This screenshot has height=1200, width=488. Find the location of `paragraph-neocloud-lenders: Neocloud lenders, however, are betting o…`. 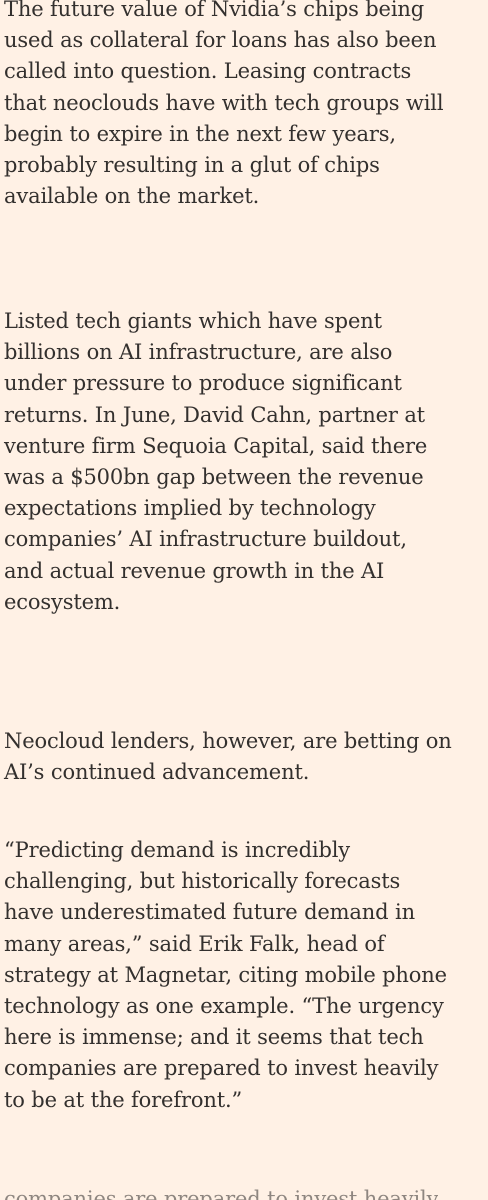

paragraph-neocloud-lenders: Neocloud lenders, however, are betting o… is located at coordinates (228, 757).